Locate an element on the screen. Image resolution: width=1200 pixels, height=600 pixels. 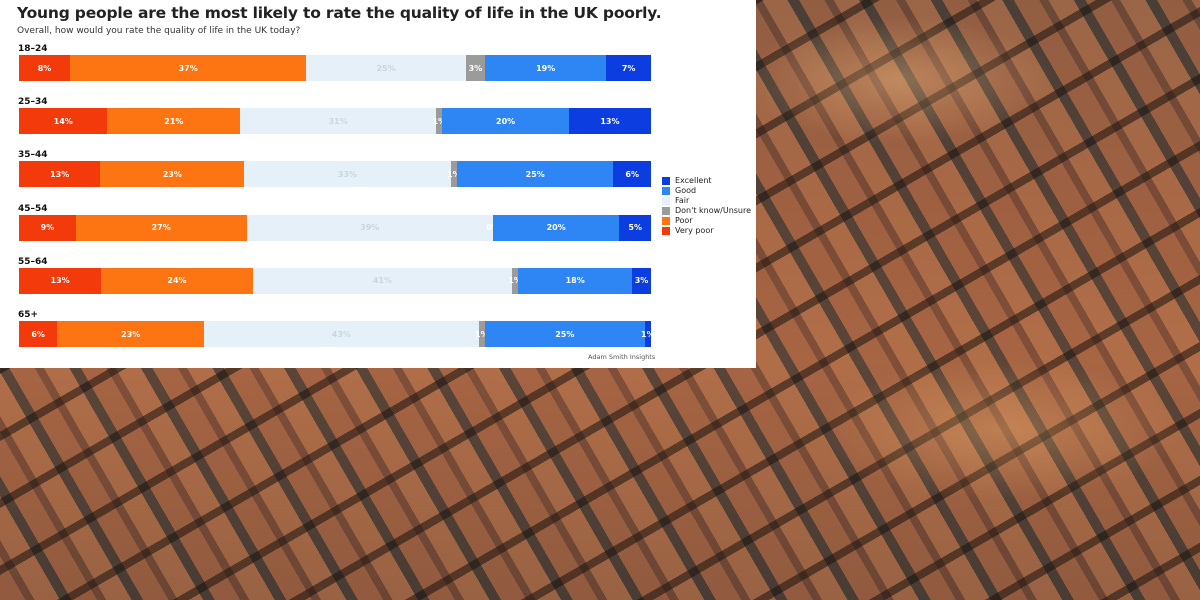
data-label: 7% is located at coordinates (628, 68).